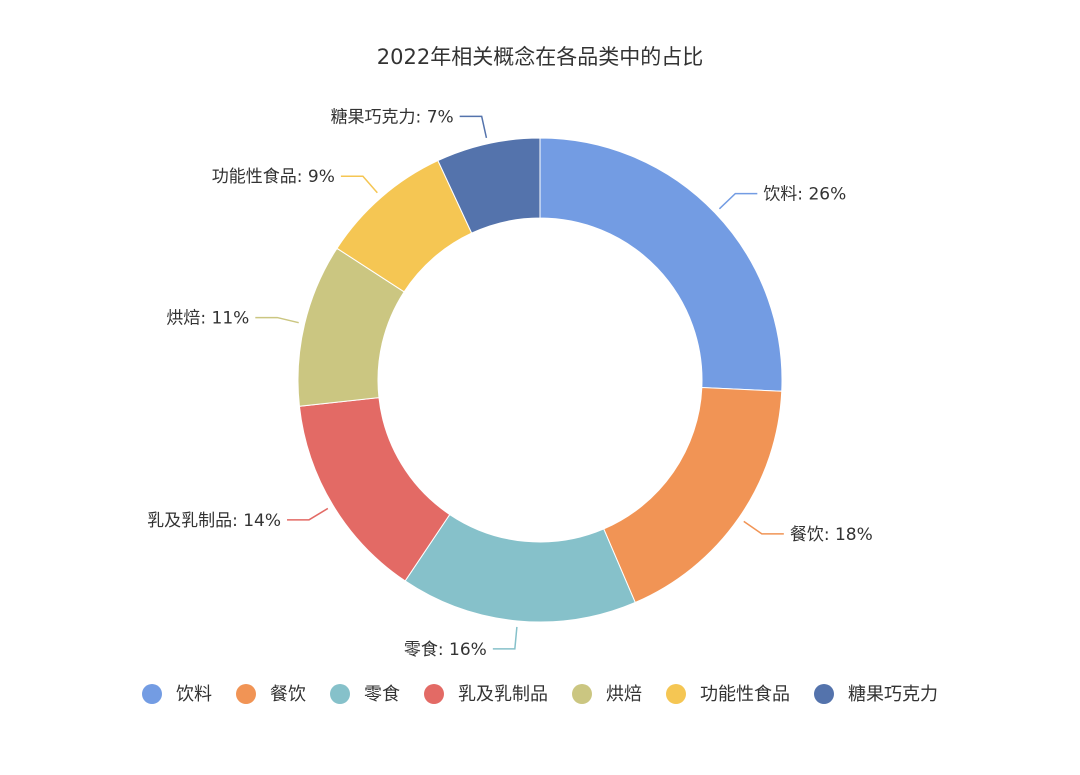 The width and height of the screenshot is (1080, 775). Describe the element at coordinates (308, 514) in the screenshot. I see `leader-line-乳及乳制品` at that location.